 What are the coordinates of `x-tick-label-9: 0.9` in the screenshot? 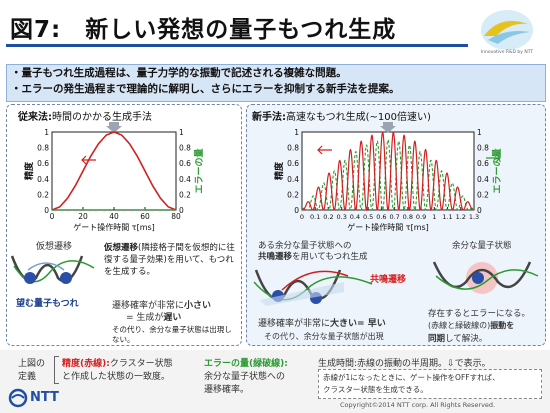 It's located at (421, 217).